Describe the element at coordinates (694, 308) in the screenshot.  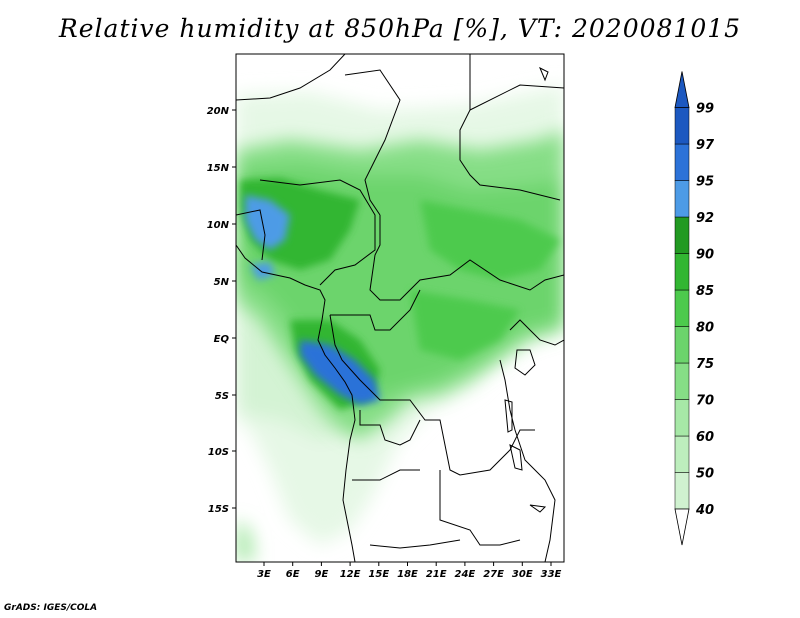
I see `colorbar: 40 50 60 70 75 80 85 90 92 95 97 99` at that location.